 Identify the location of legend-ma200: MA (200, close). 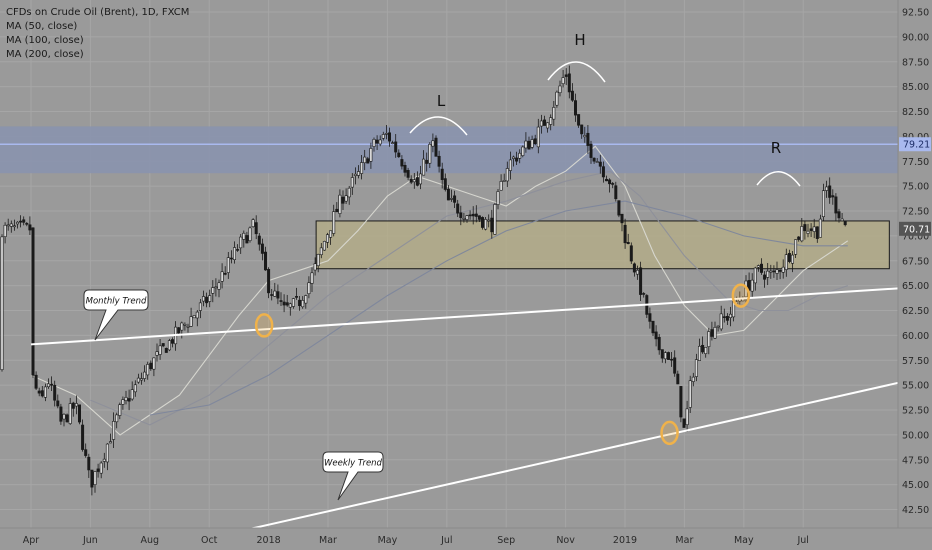
(45, 54).